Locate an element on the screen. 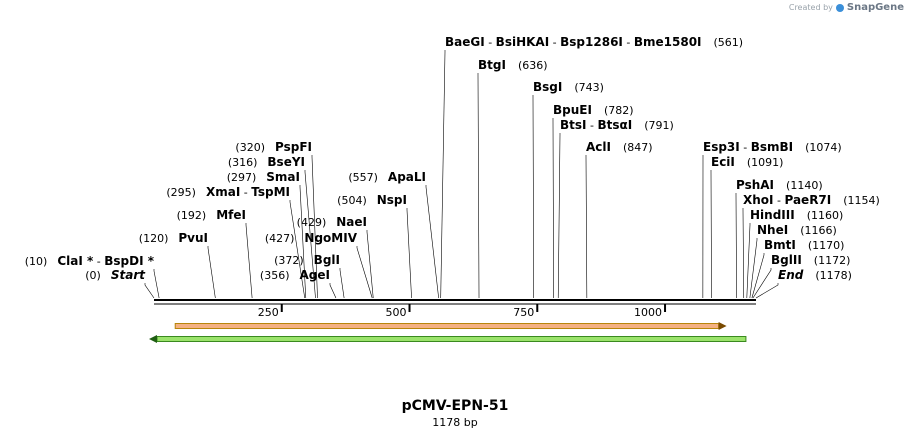  svg-text:EciI(1091): EciI (1091) is located at coordinates (747, 162).